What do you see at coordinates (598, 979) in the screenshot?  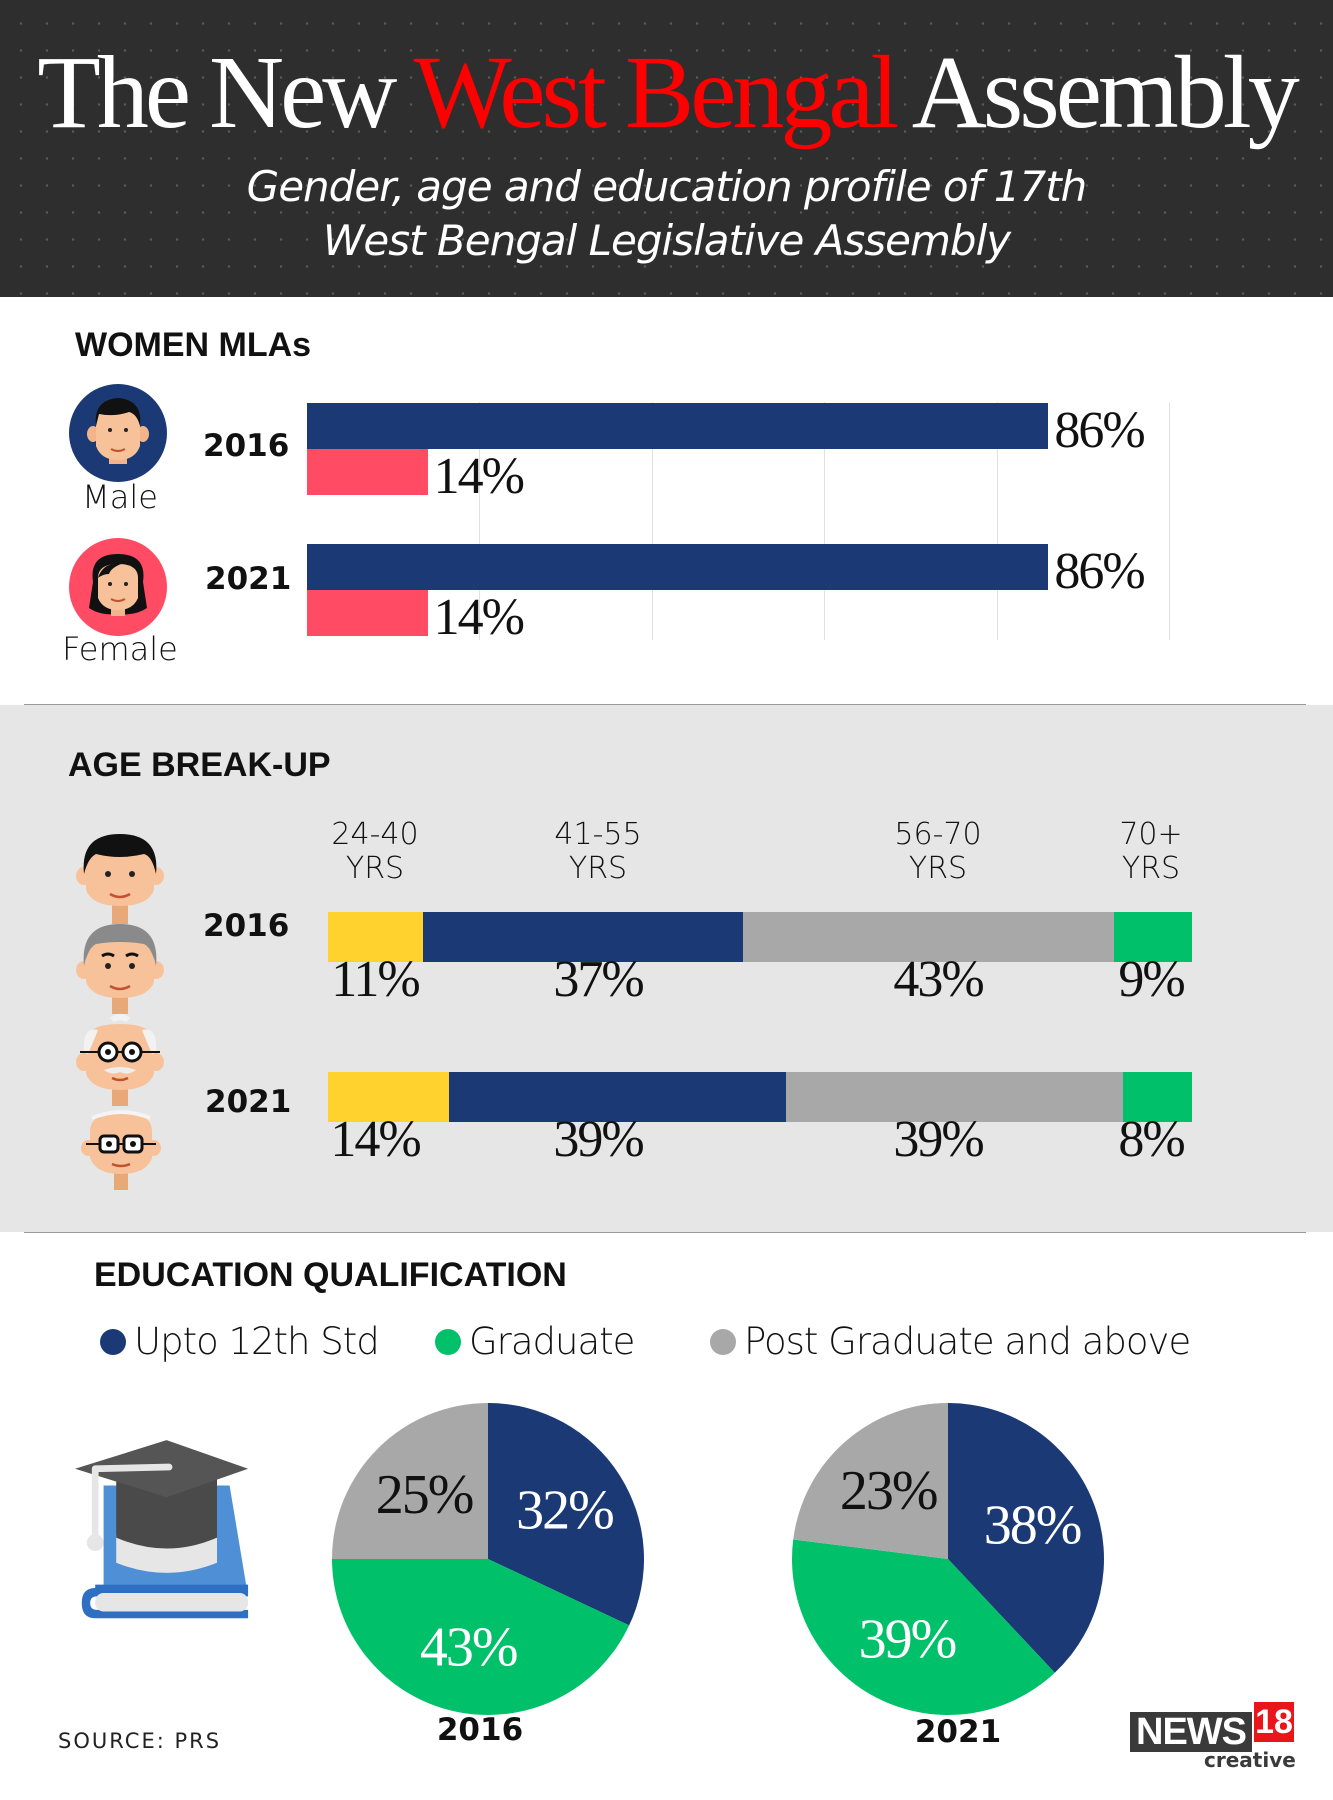 I see `age-segment-label-1-2016: 37%` at bounding box center [598, 979].